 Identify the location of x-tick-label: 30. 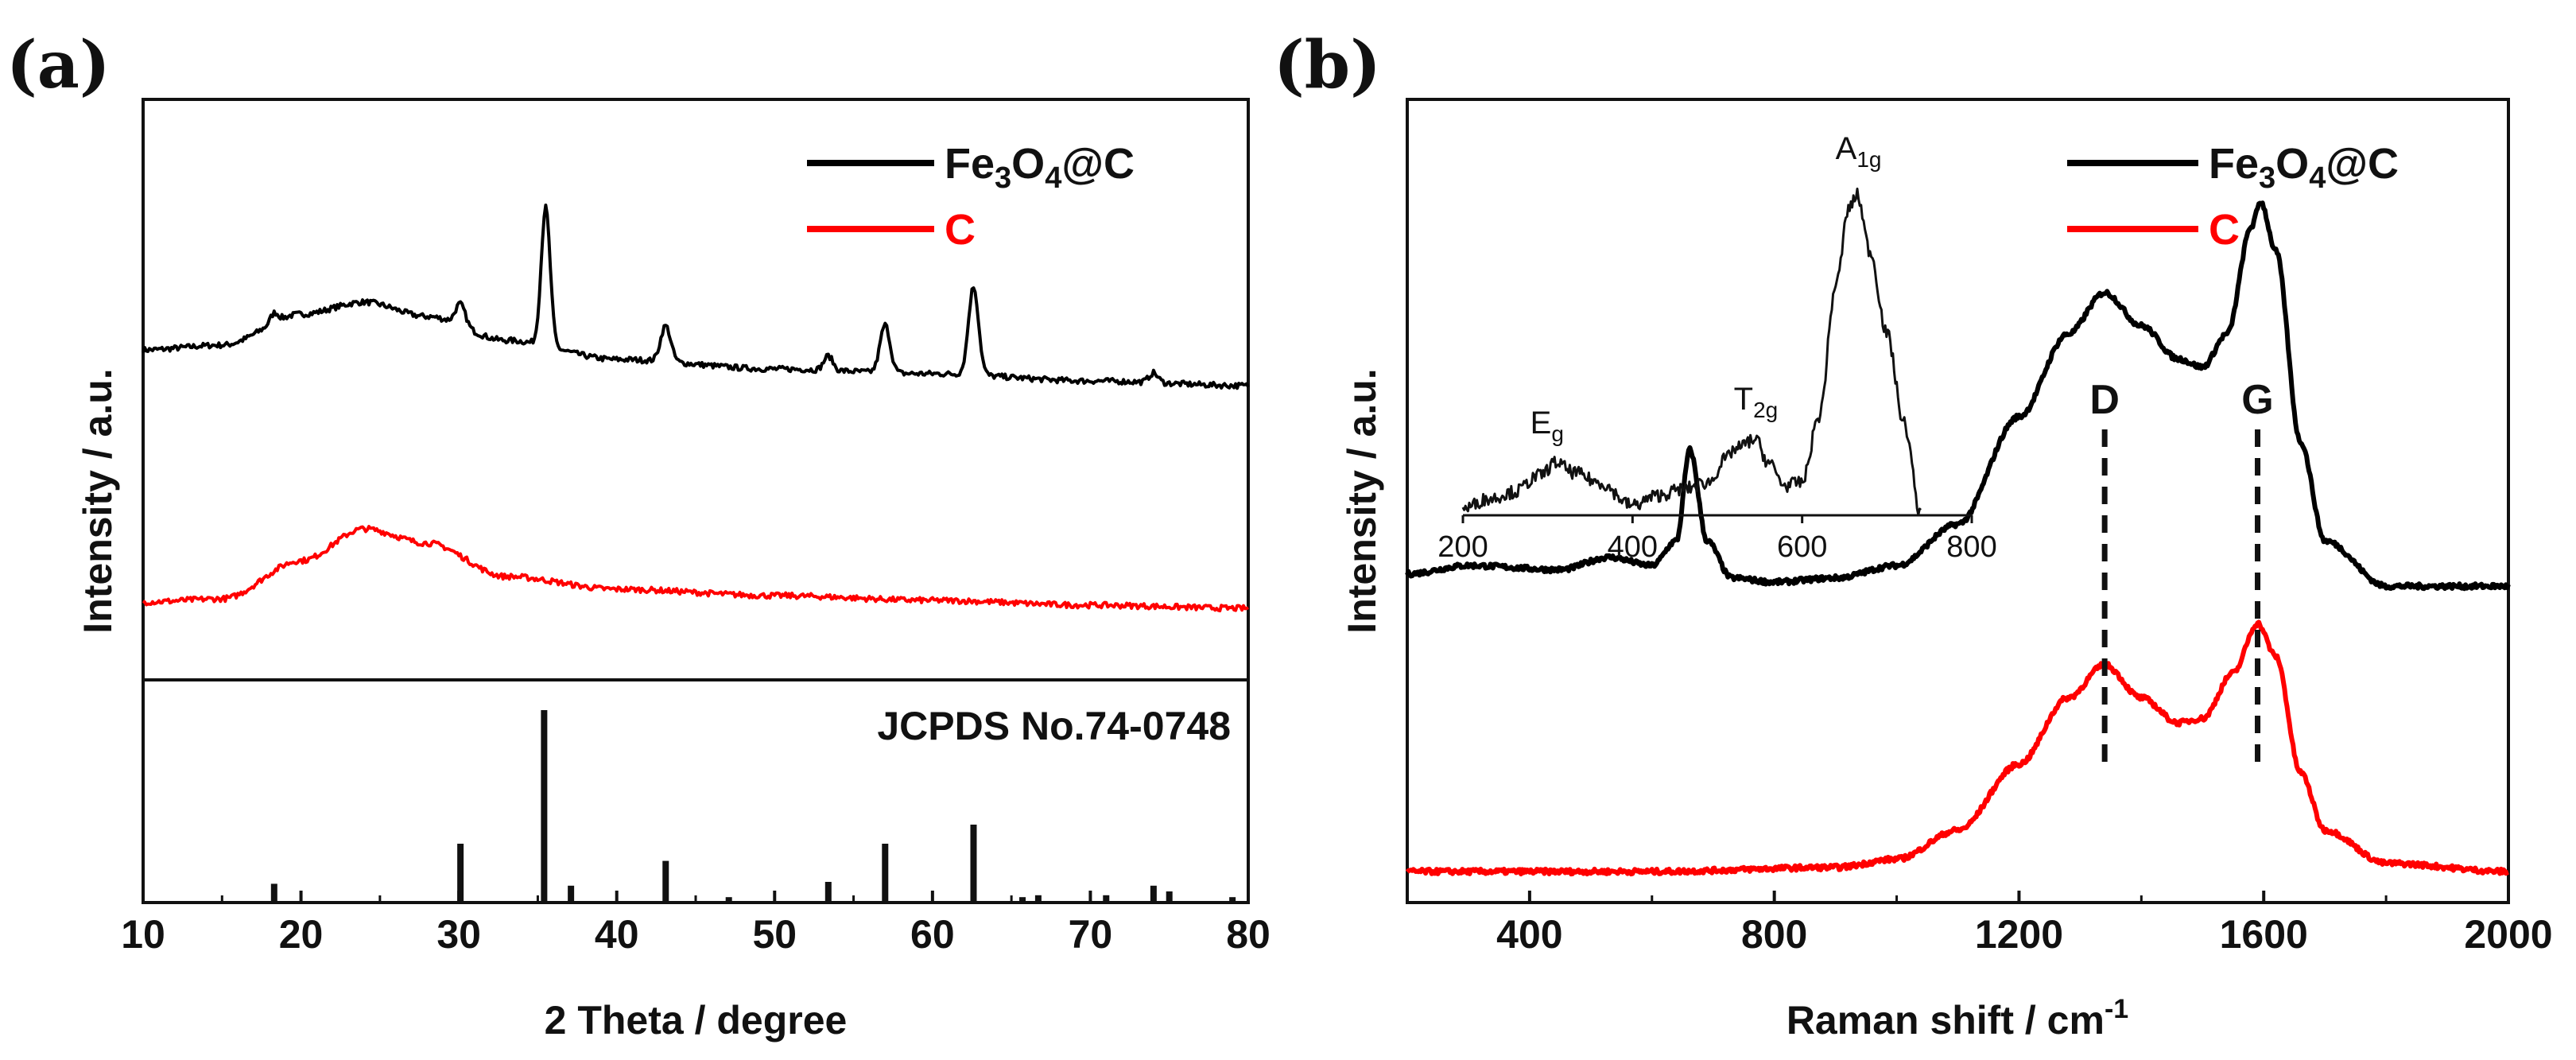
(459, 935).